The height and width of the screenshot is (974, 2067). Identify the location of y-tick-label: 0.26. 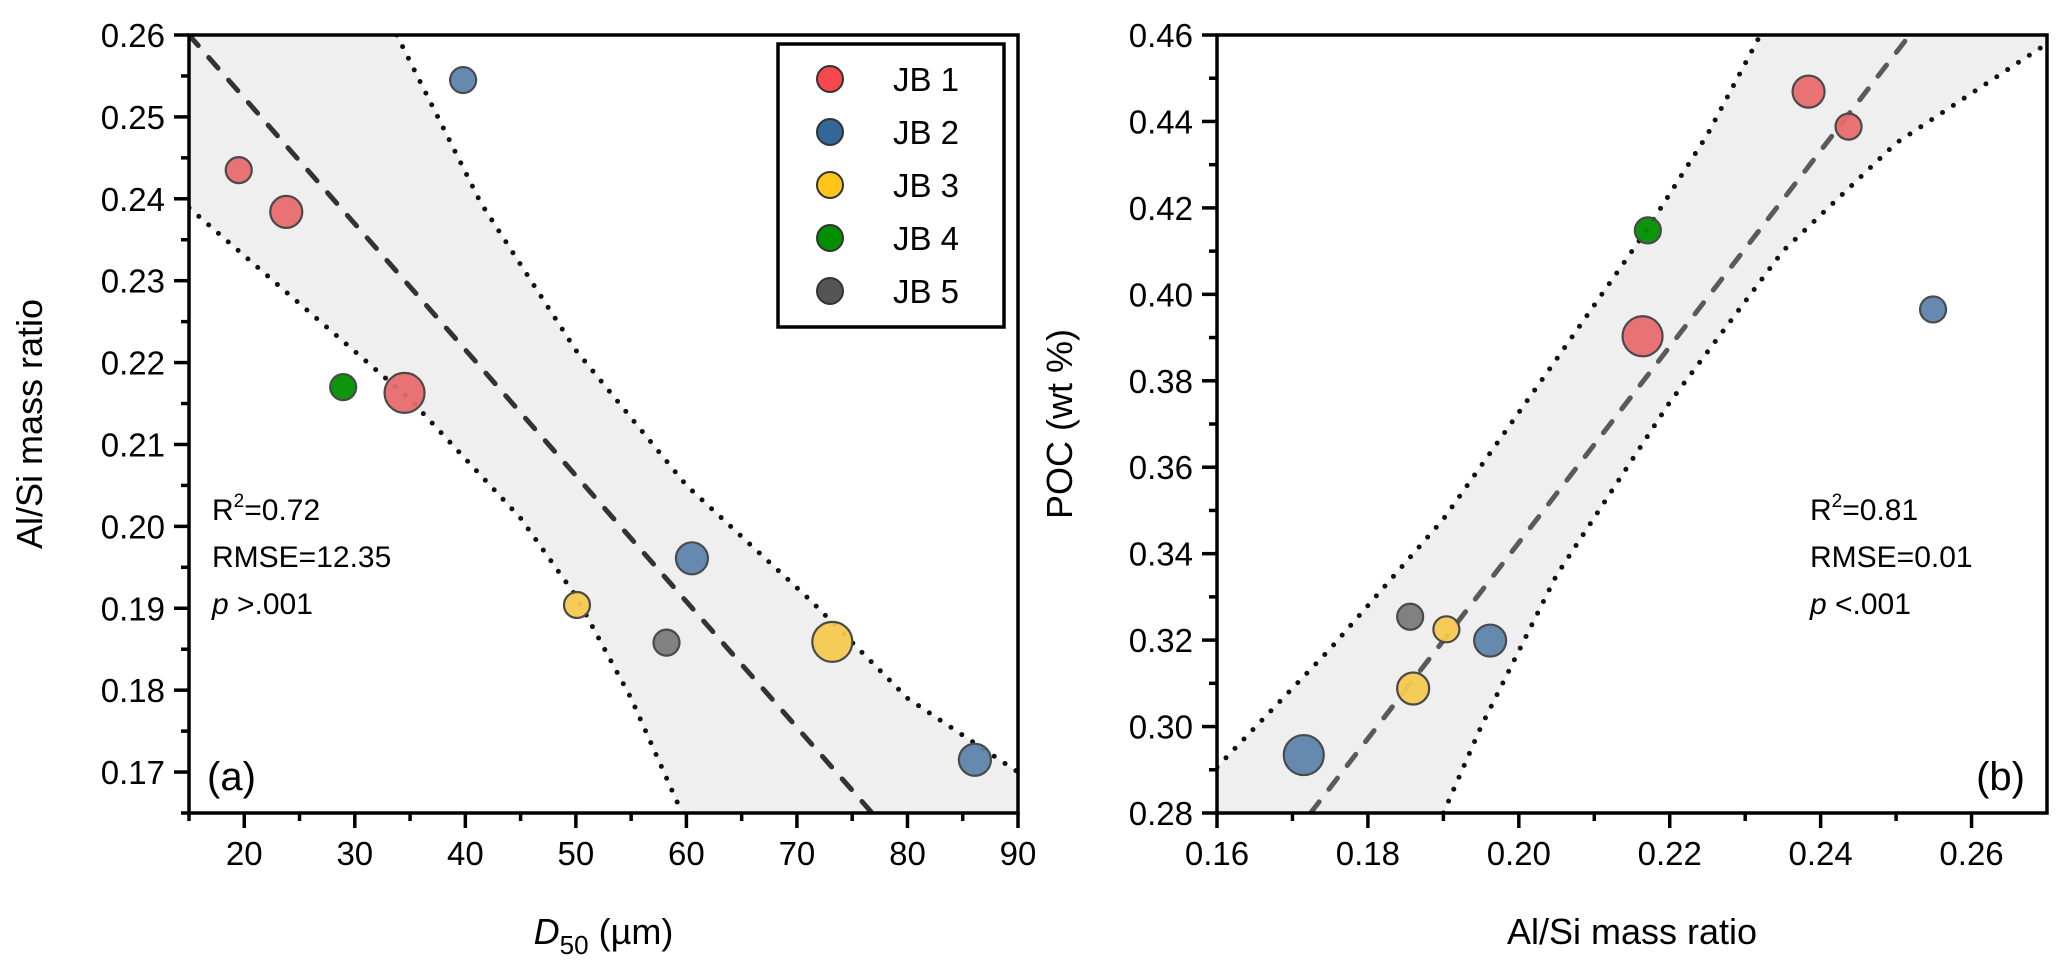
(133, 35).